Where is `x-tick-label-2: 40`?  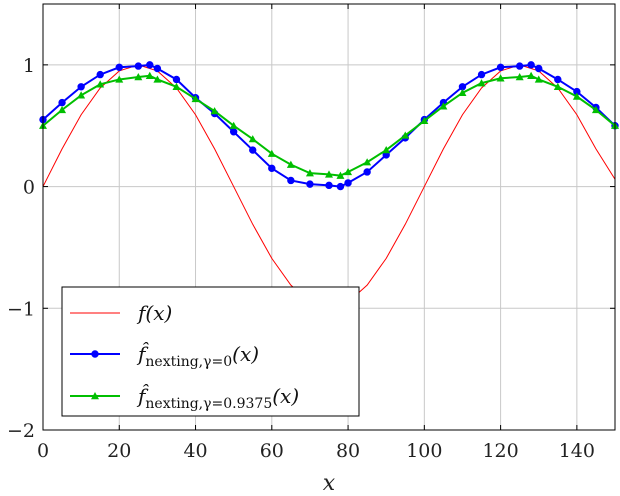 x-tick-label-2: 40 is located at coordinates (195, 451).